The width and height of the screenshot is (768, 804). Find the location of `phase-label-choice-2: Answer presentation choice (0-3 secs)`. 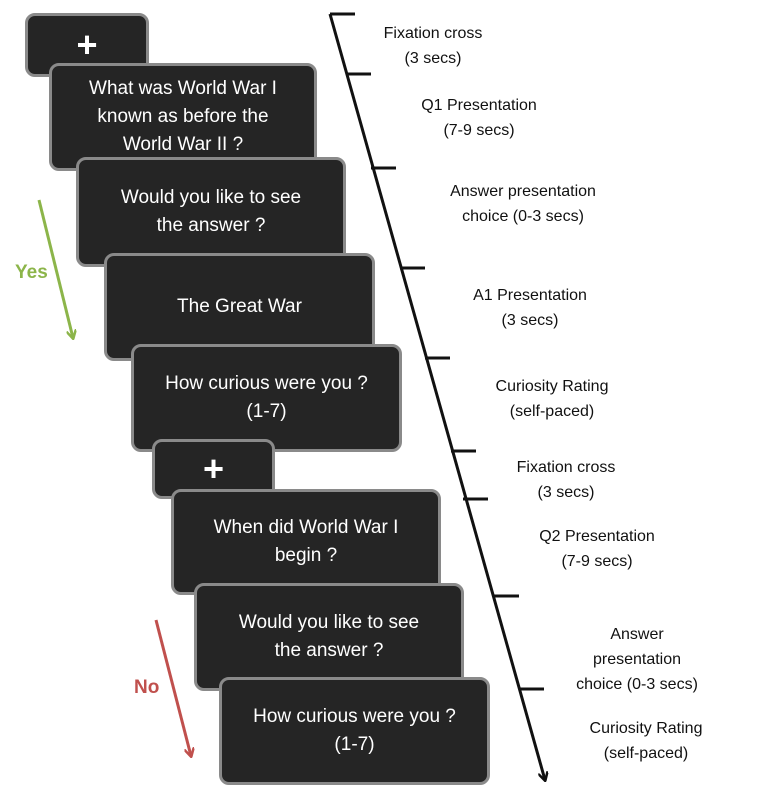

phase-label-choice-2: Answer presentation choice (0-3 secs) is located at coordinates (637, 659).